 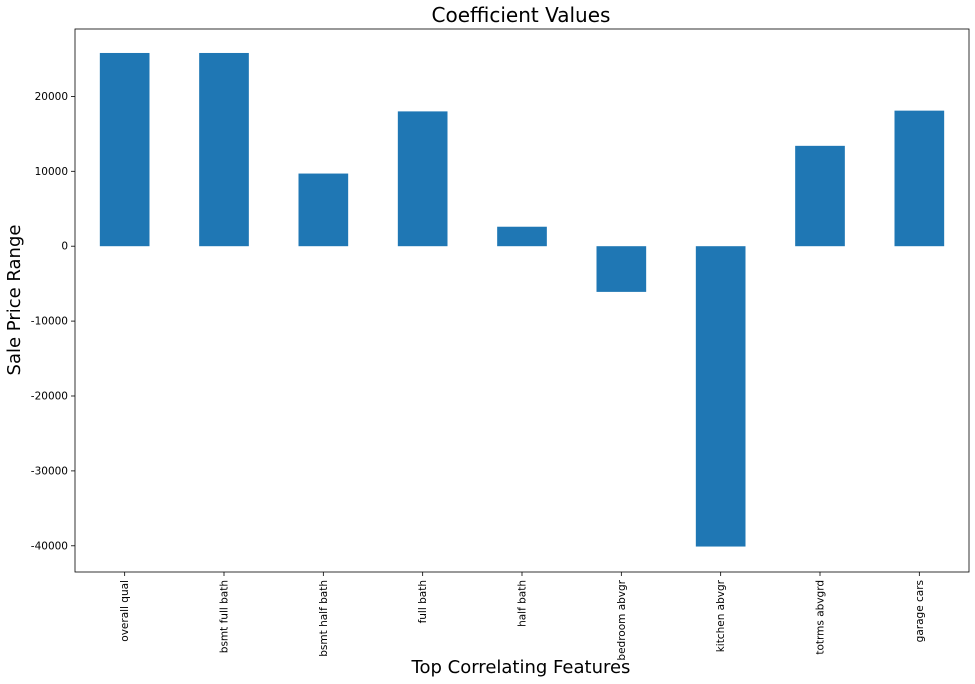 What do you see at coordinates (225, 616) in the screenshot?
I see `x-tick-label: bsmt full bath` at bounding box center [225, 616].